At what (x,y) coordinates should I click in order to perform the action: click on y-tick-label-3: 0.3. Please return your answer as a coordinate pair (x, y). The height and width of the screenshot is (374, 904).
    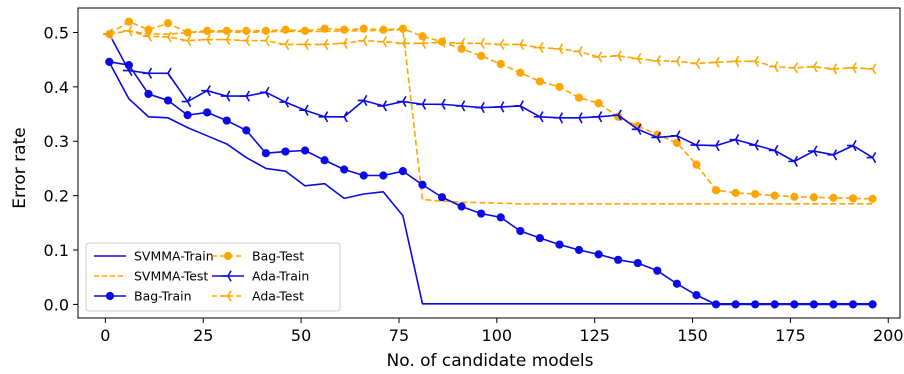
    Looking at the image, I should click on (56, 141).